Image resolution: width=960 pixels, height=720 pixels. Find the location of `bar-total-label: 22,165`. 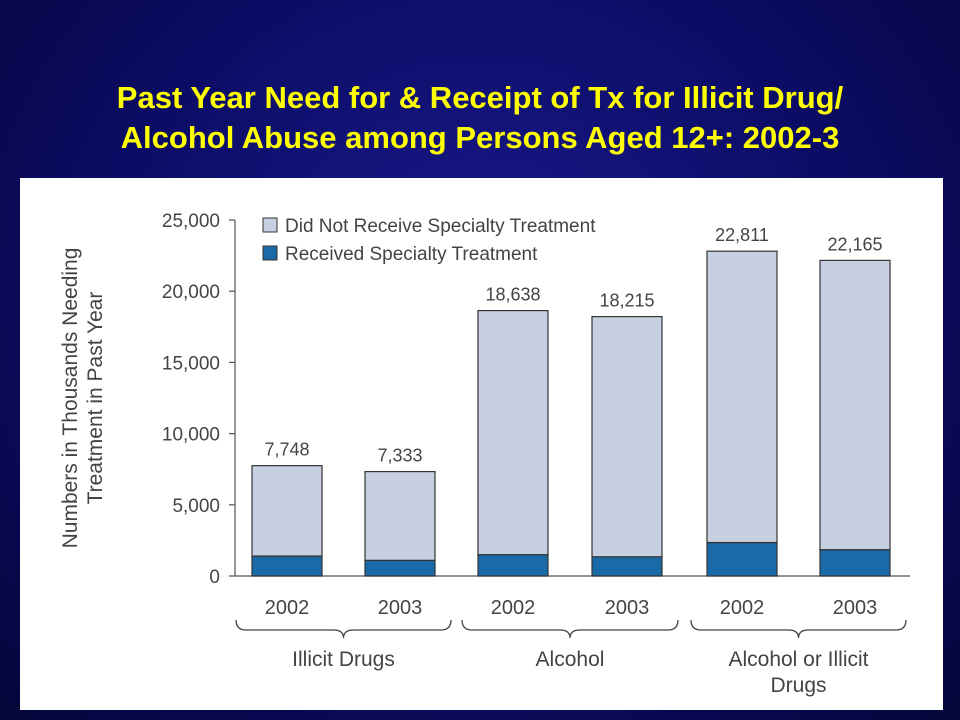

bar-total-label: 22,165 is located at coordinates (854, 244).